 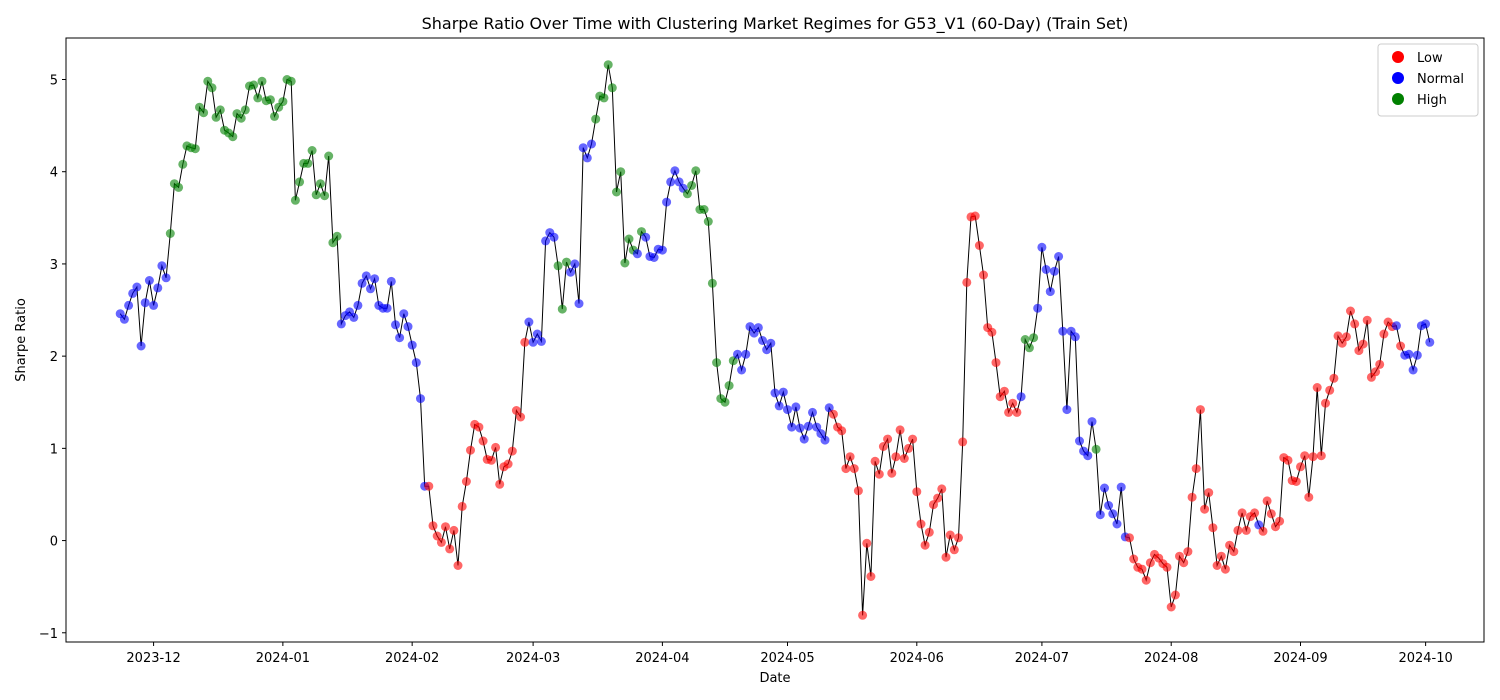 What do you see at coordinates (1042, 658) in the screenshot?
I see `x-tick-label: 2024-07` at bounding box center [1042, 658].